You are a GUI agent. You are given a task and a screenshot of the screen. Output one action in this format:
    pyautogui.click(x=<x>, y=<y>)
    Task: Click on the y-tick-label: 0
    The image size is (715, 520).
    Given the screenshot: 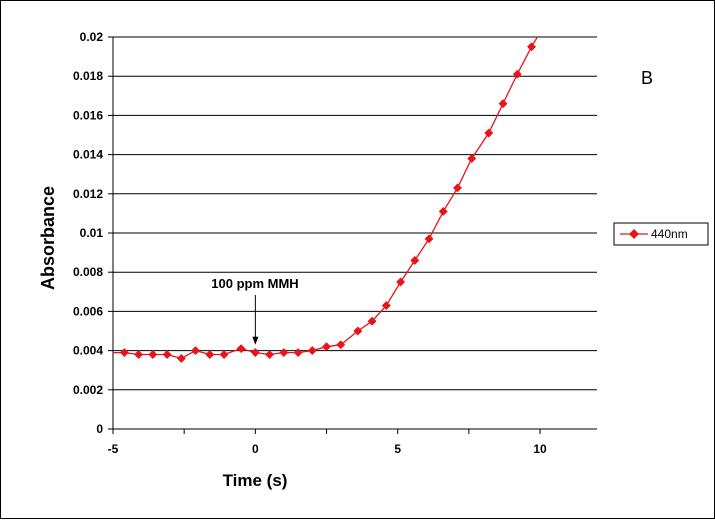 What is the action you would take?
    pyautogui.click(x=99, y=429)
    